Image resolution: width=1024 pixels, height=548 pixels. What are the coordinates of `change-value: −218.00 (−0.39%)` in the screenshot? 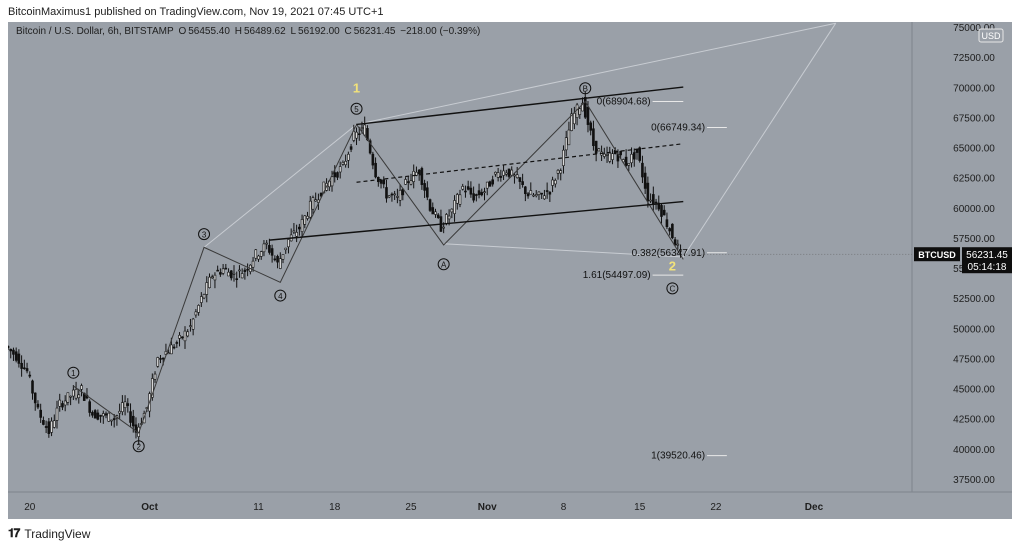 It's located at (440, 31).